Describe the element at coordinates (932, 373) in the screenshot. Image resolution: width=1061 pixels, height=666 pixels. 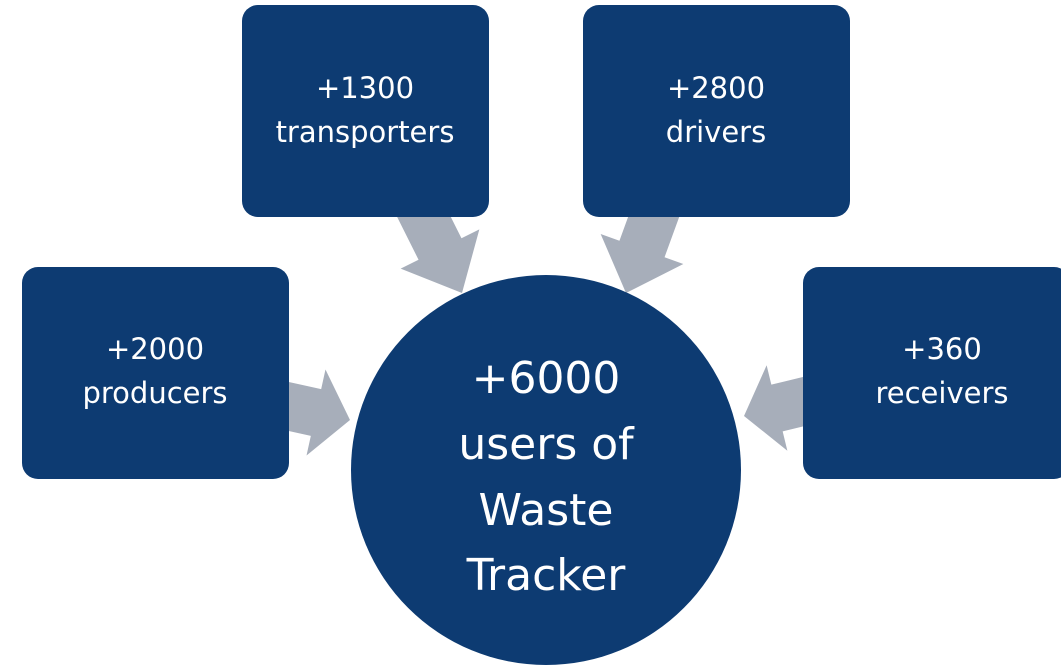
I see `receivers-box` at that location.